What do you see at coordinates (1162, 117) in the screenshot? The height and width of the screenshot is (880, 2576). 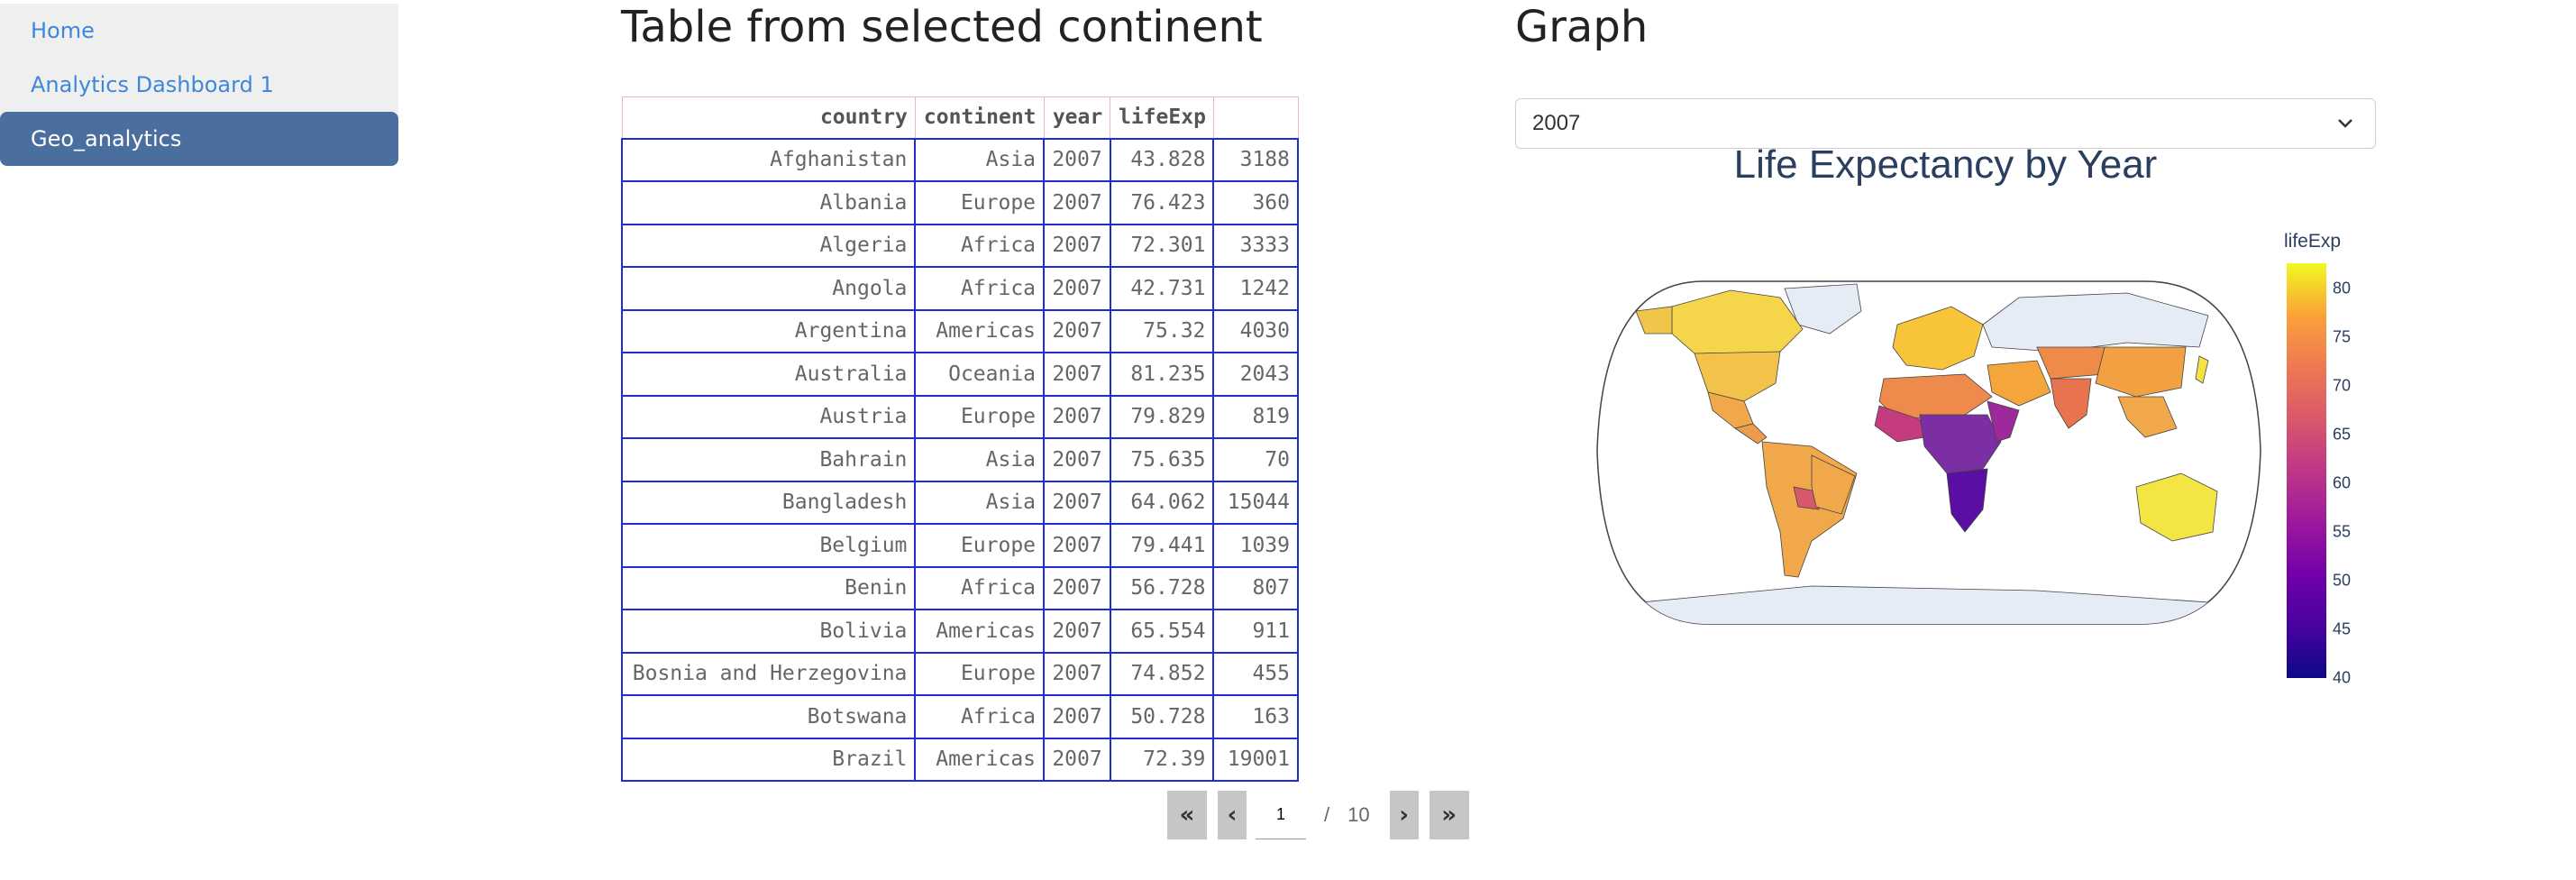 I see `column-header-lifeexp: lifeExp` at bounding box center [1162, 117].